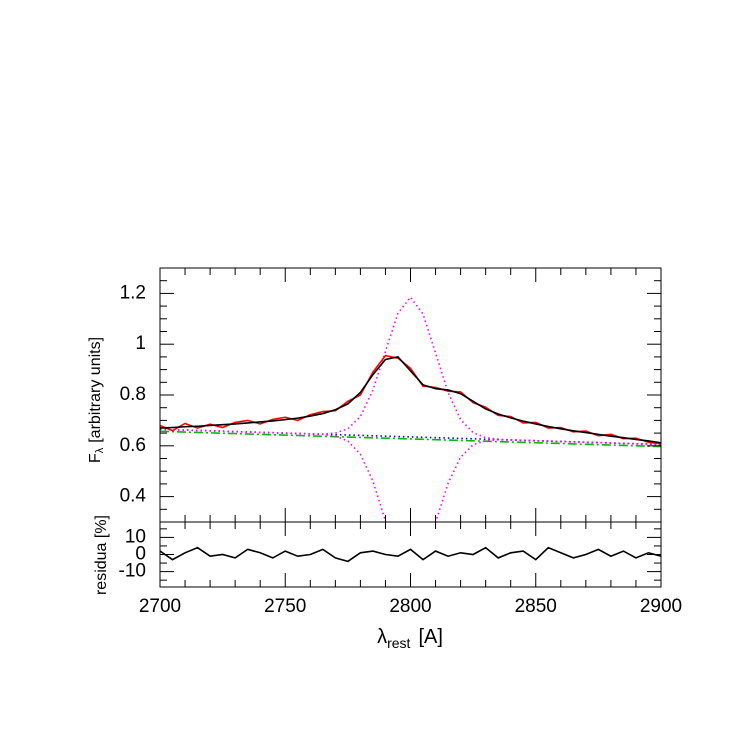 The width and height of the screenshot is (747, 747). I want to click on axes, so click(410, 554).